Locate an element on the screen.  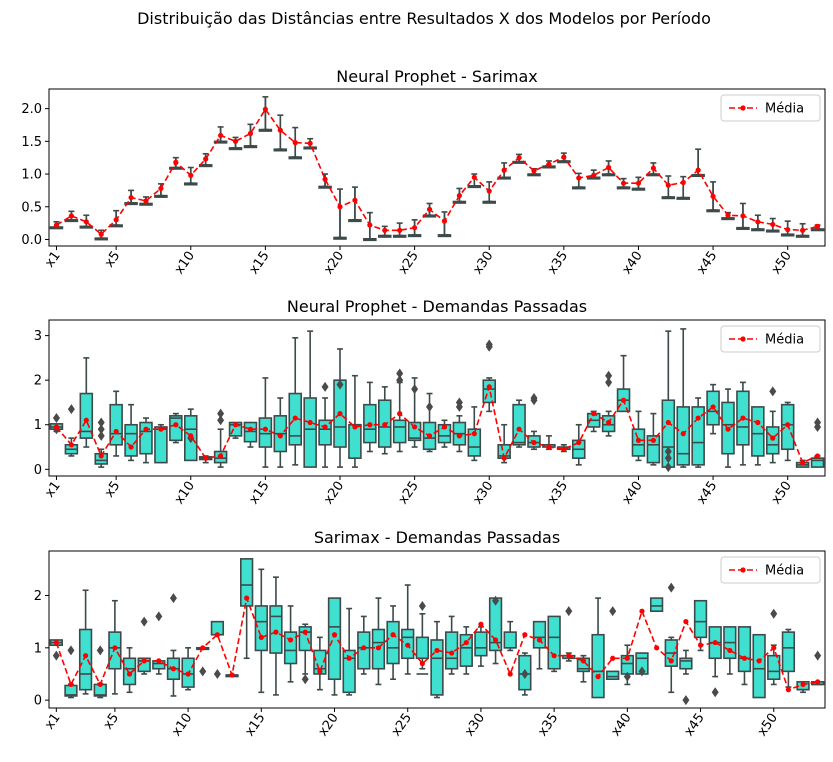
mean-series-line is located at coordinates (436, 423).